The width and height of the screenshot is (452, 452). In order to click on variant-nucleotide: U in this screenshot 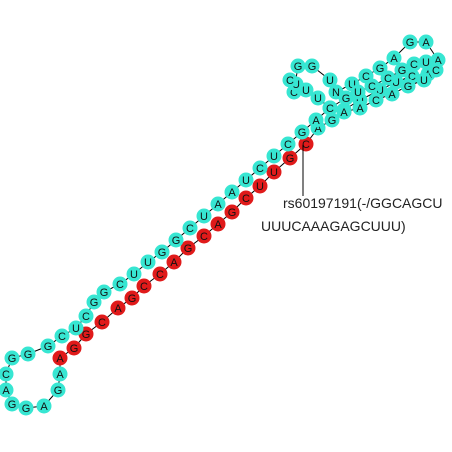, I will do `click(274, 172)`.